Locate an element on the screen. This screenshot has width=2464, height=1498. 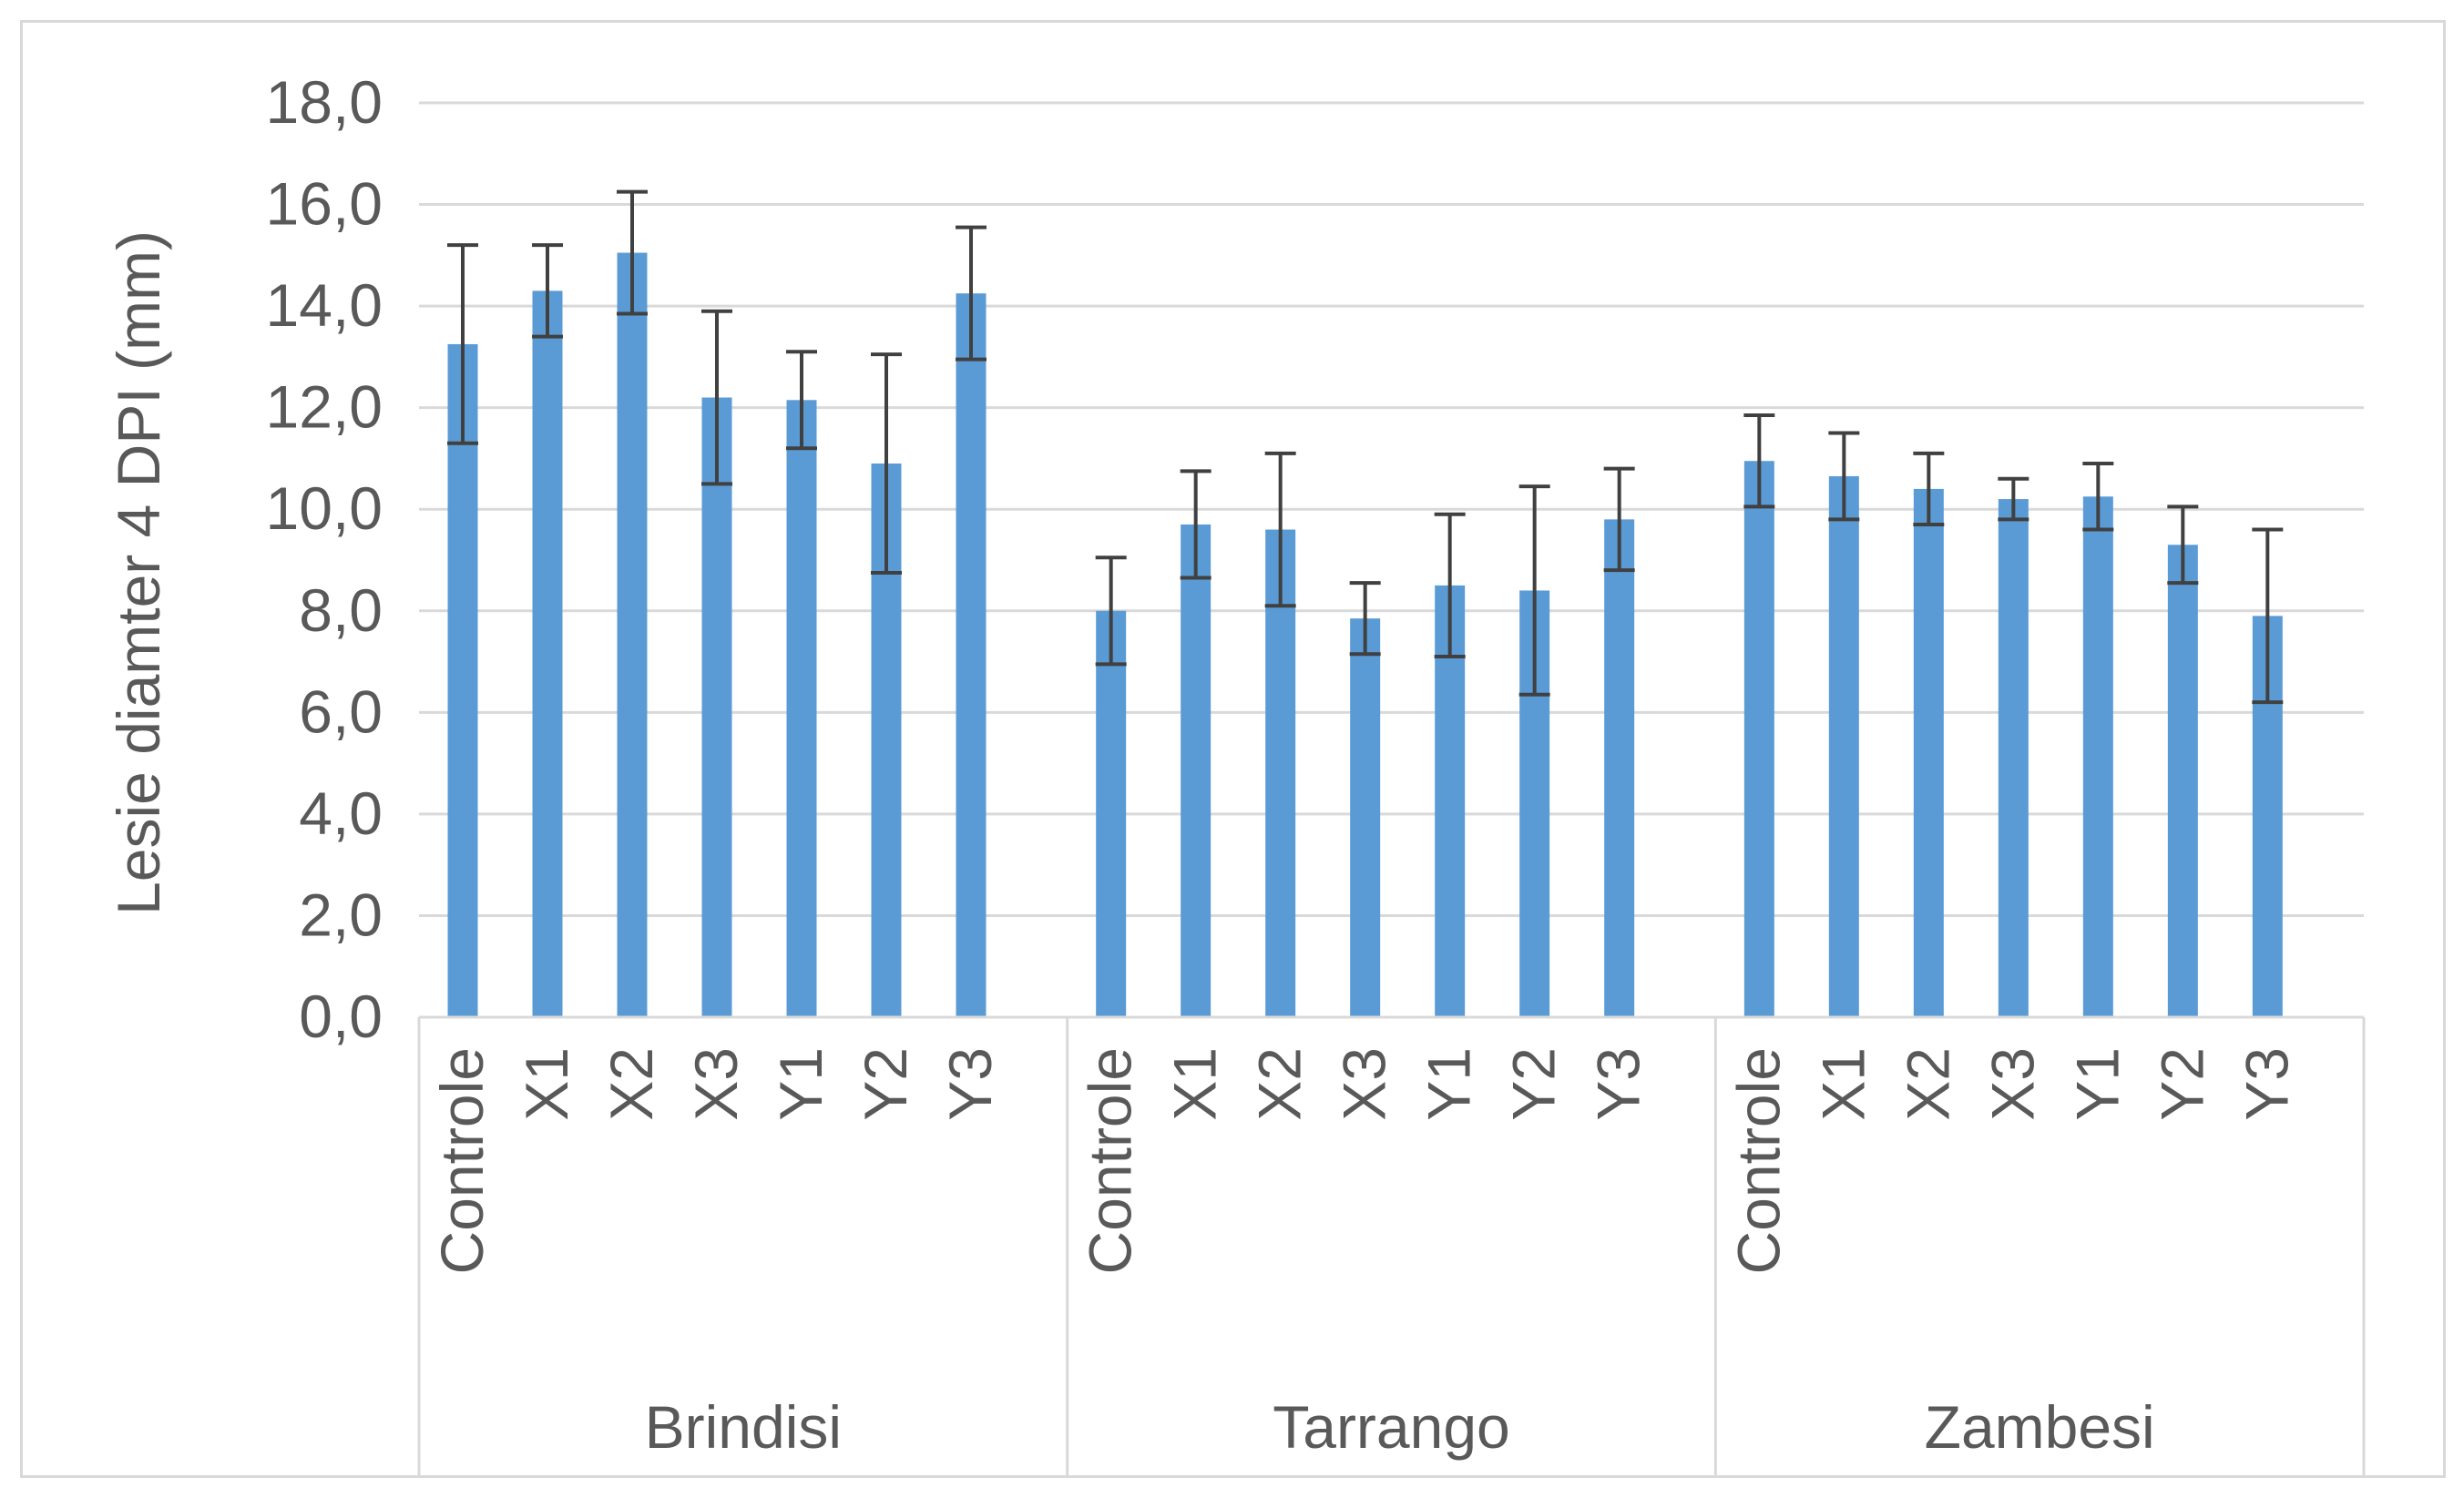
y-axis-label: Lesie diamter 4 DPI (mm) is located at coordinates (138, 572).